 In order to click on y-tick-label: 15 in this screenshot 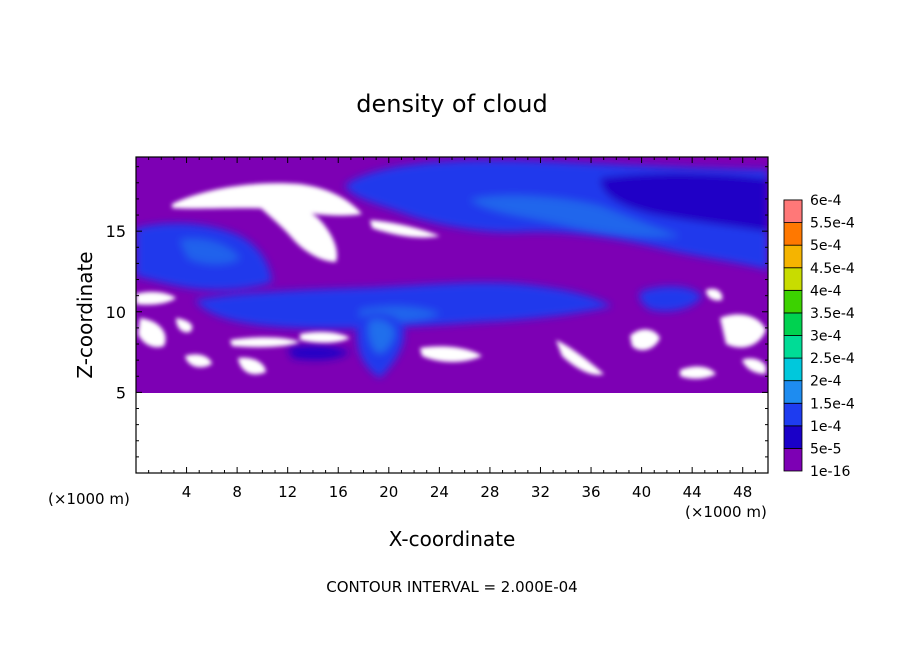, I will do `click(116, 231)`.